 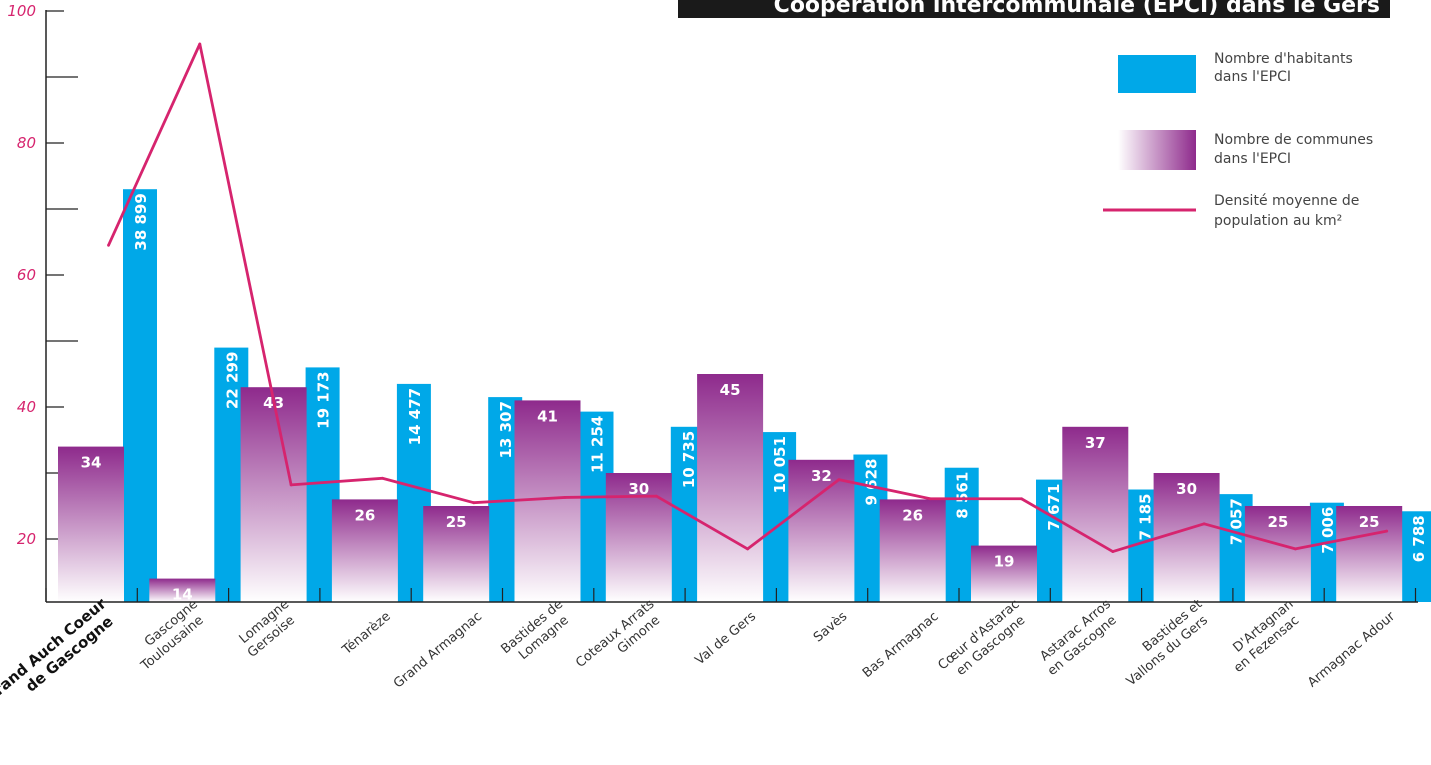 I want to click on habitants-value-label: 14 477, so click(x=415, y=416).